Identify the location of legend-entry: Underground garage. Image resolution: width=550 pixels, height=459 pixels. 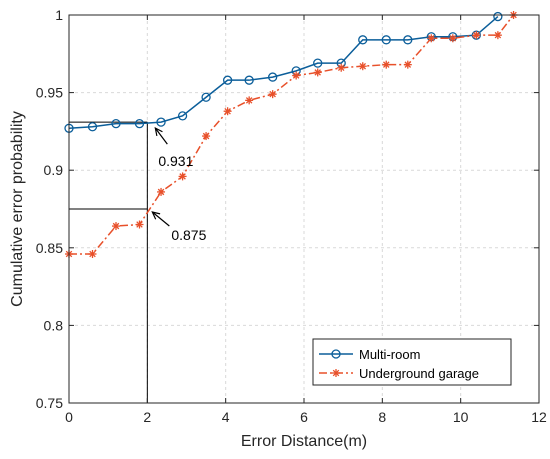
(399, 373).